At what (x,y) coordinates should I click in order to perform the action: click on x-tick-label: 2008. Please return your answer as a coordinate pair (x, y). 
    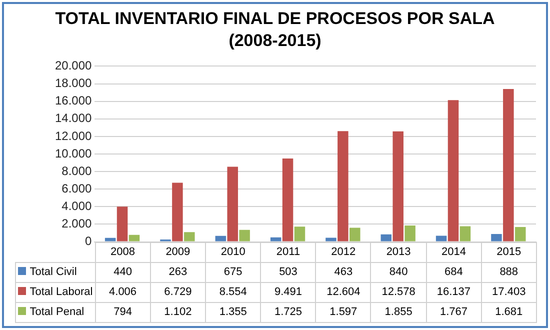
    Looking at the image, I should click on (122, 252).